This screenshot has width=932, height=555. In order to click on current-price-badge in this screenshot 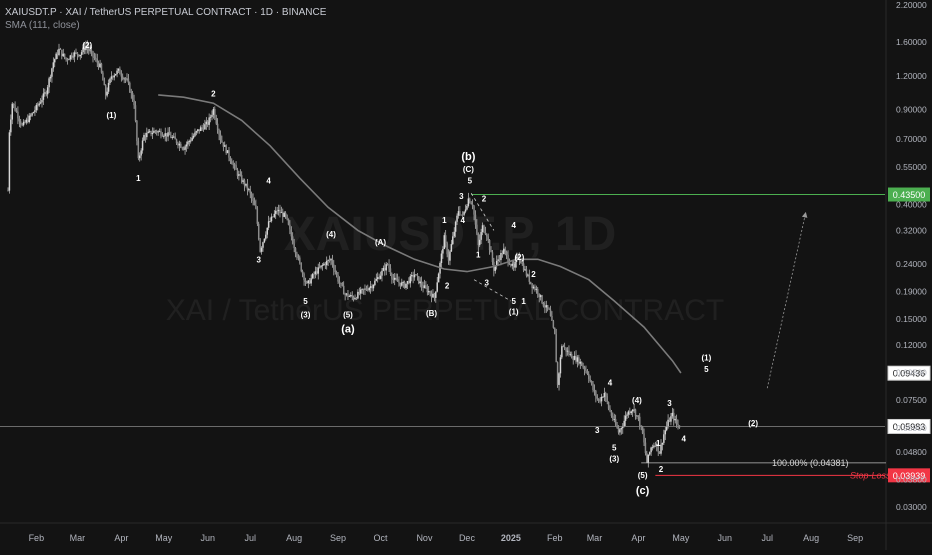, I will do `click(909, 426)`.